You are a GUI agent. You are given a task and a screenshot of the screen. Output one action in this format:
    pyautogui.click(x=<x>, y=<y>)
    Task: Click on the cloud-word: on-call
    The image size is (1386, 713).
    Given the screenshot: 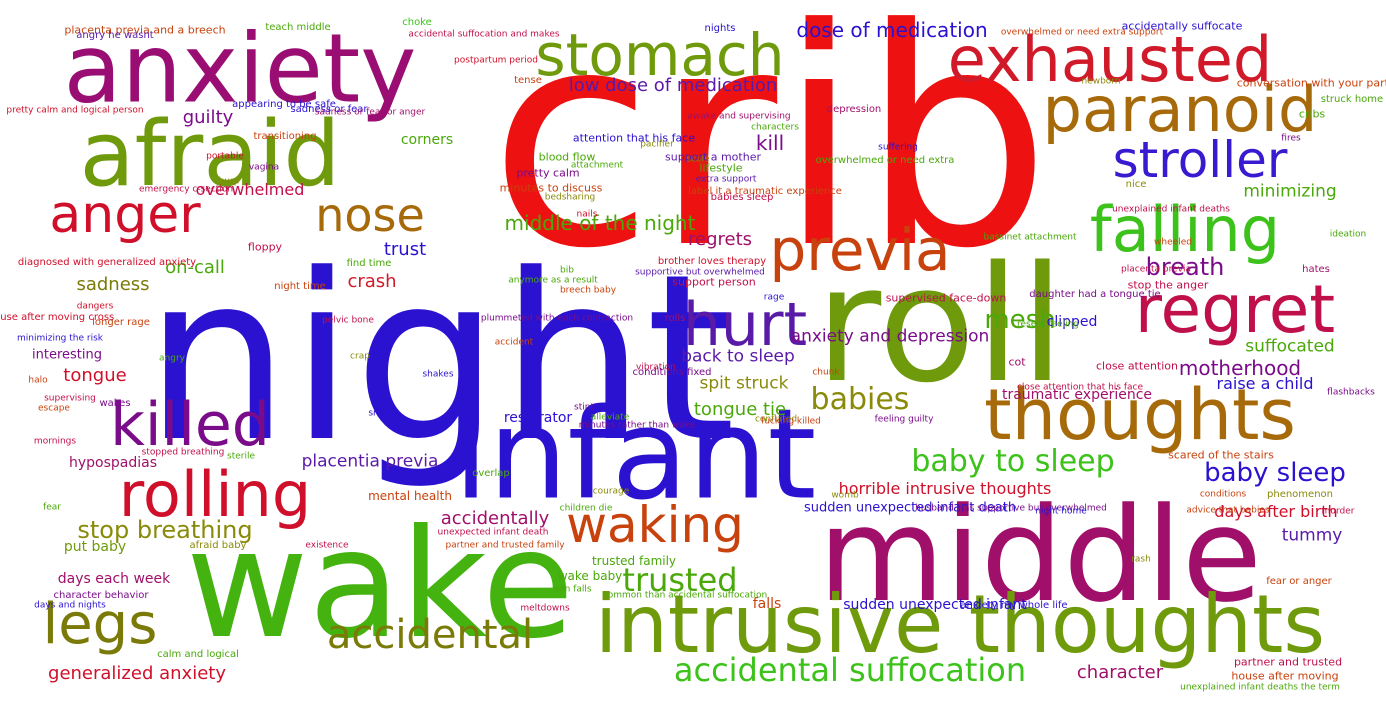 What is the action you would take?
    pyautogui.click(x=195, y=267)
    